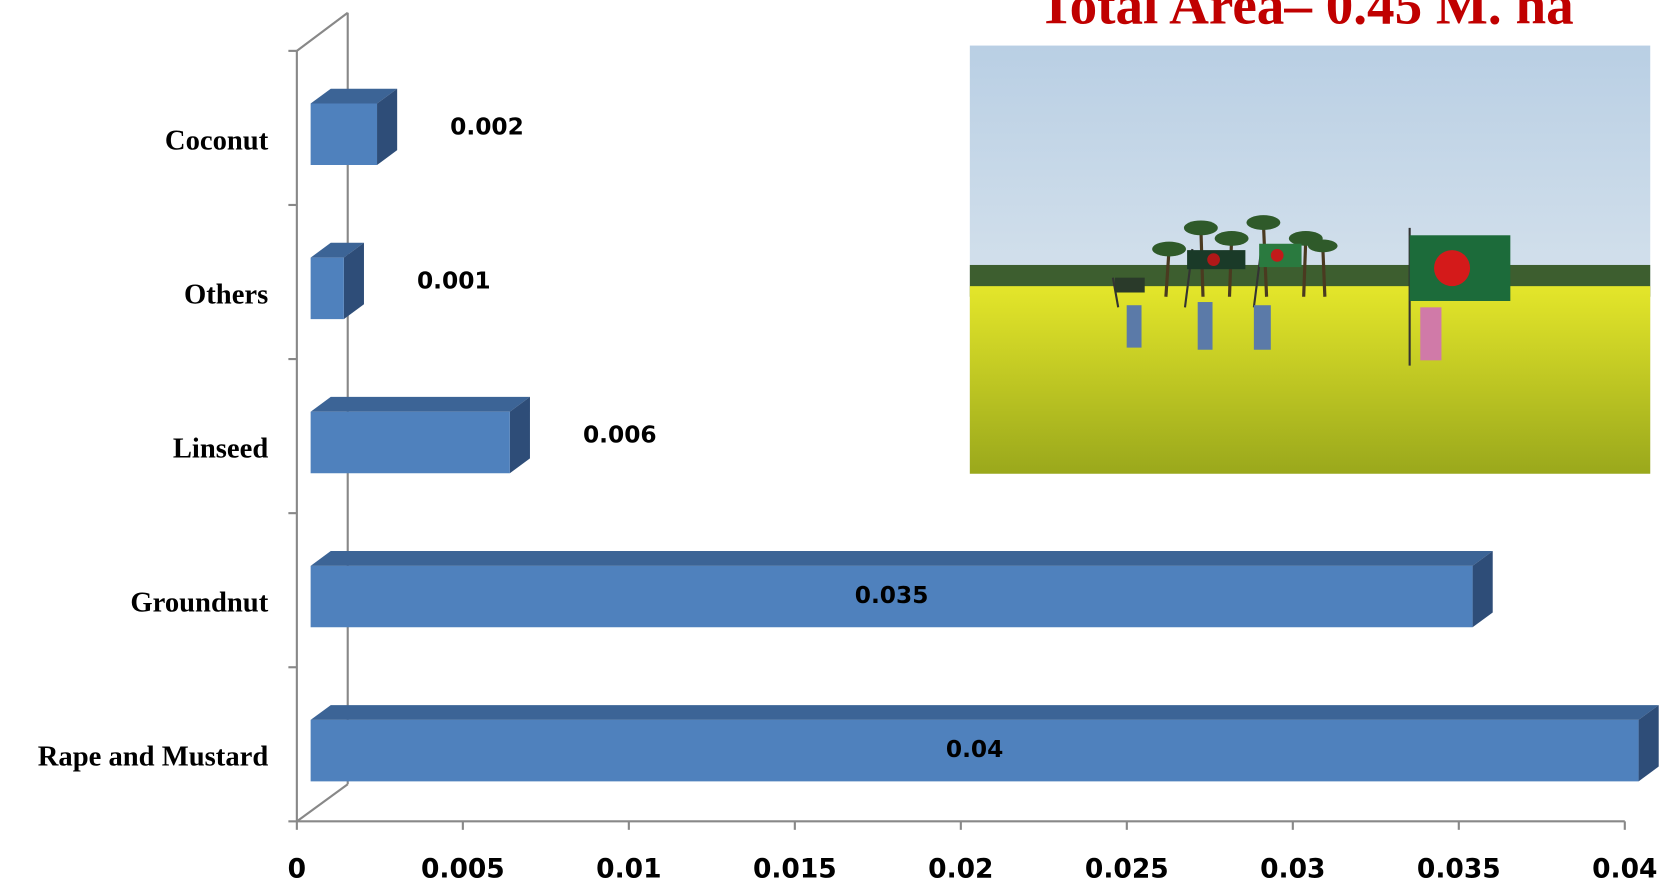 The image size is (1662, 886). What do you see at coordinates (620, 435) in the screenshot?
I see `value-label: 0.006` at bounding box center [620, 435].